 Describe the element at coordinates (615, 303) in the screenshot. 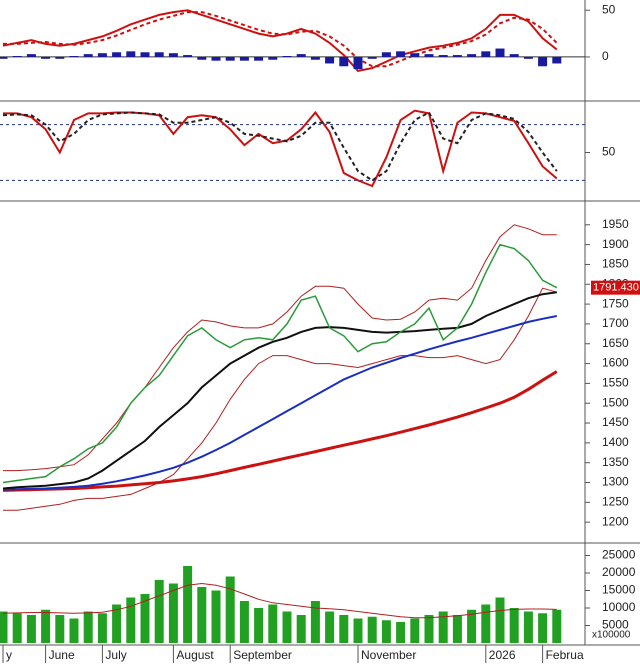

I see `y-tick-label: 1750` at that location.